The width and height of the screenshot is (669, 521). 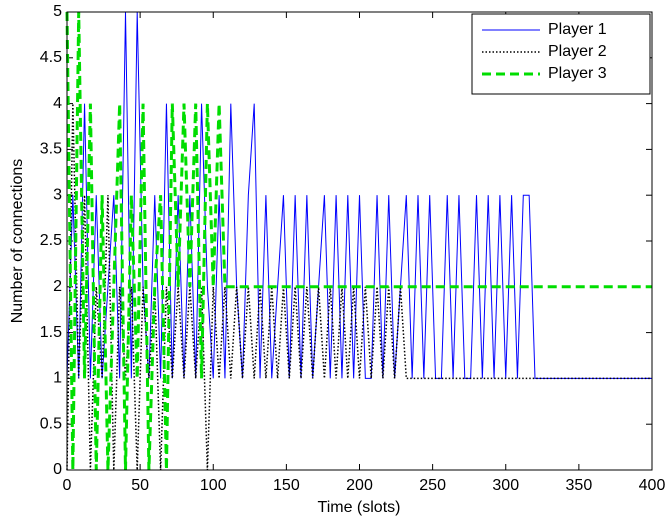 I want to click on x-tick-label: 250, so click(x=432, y=485).